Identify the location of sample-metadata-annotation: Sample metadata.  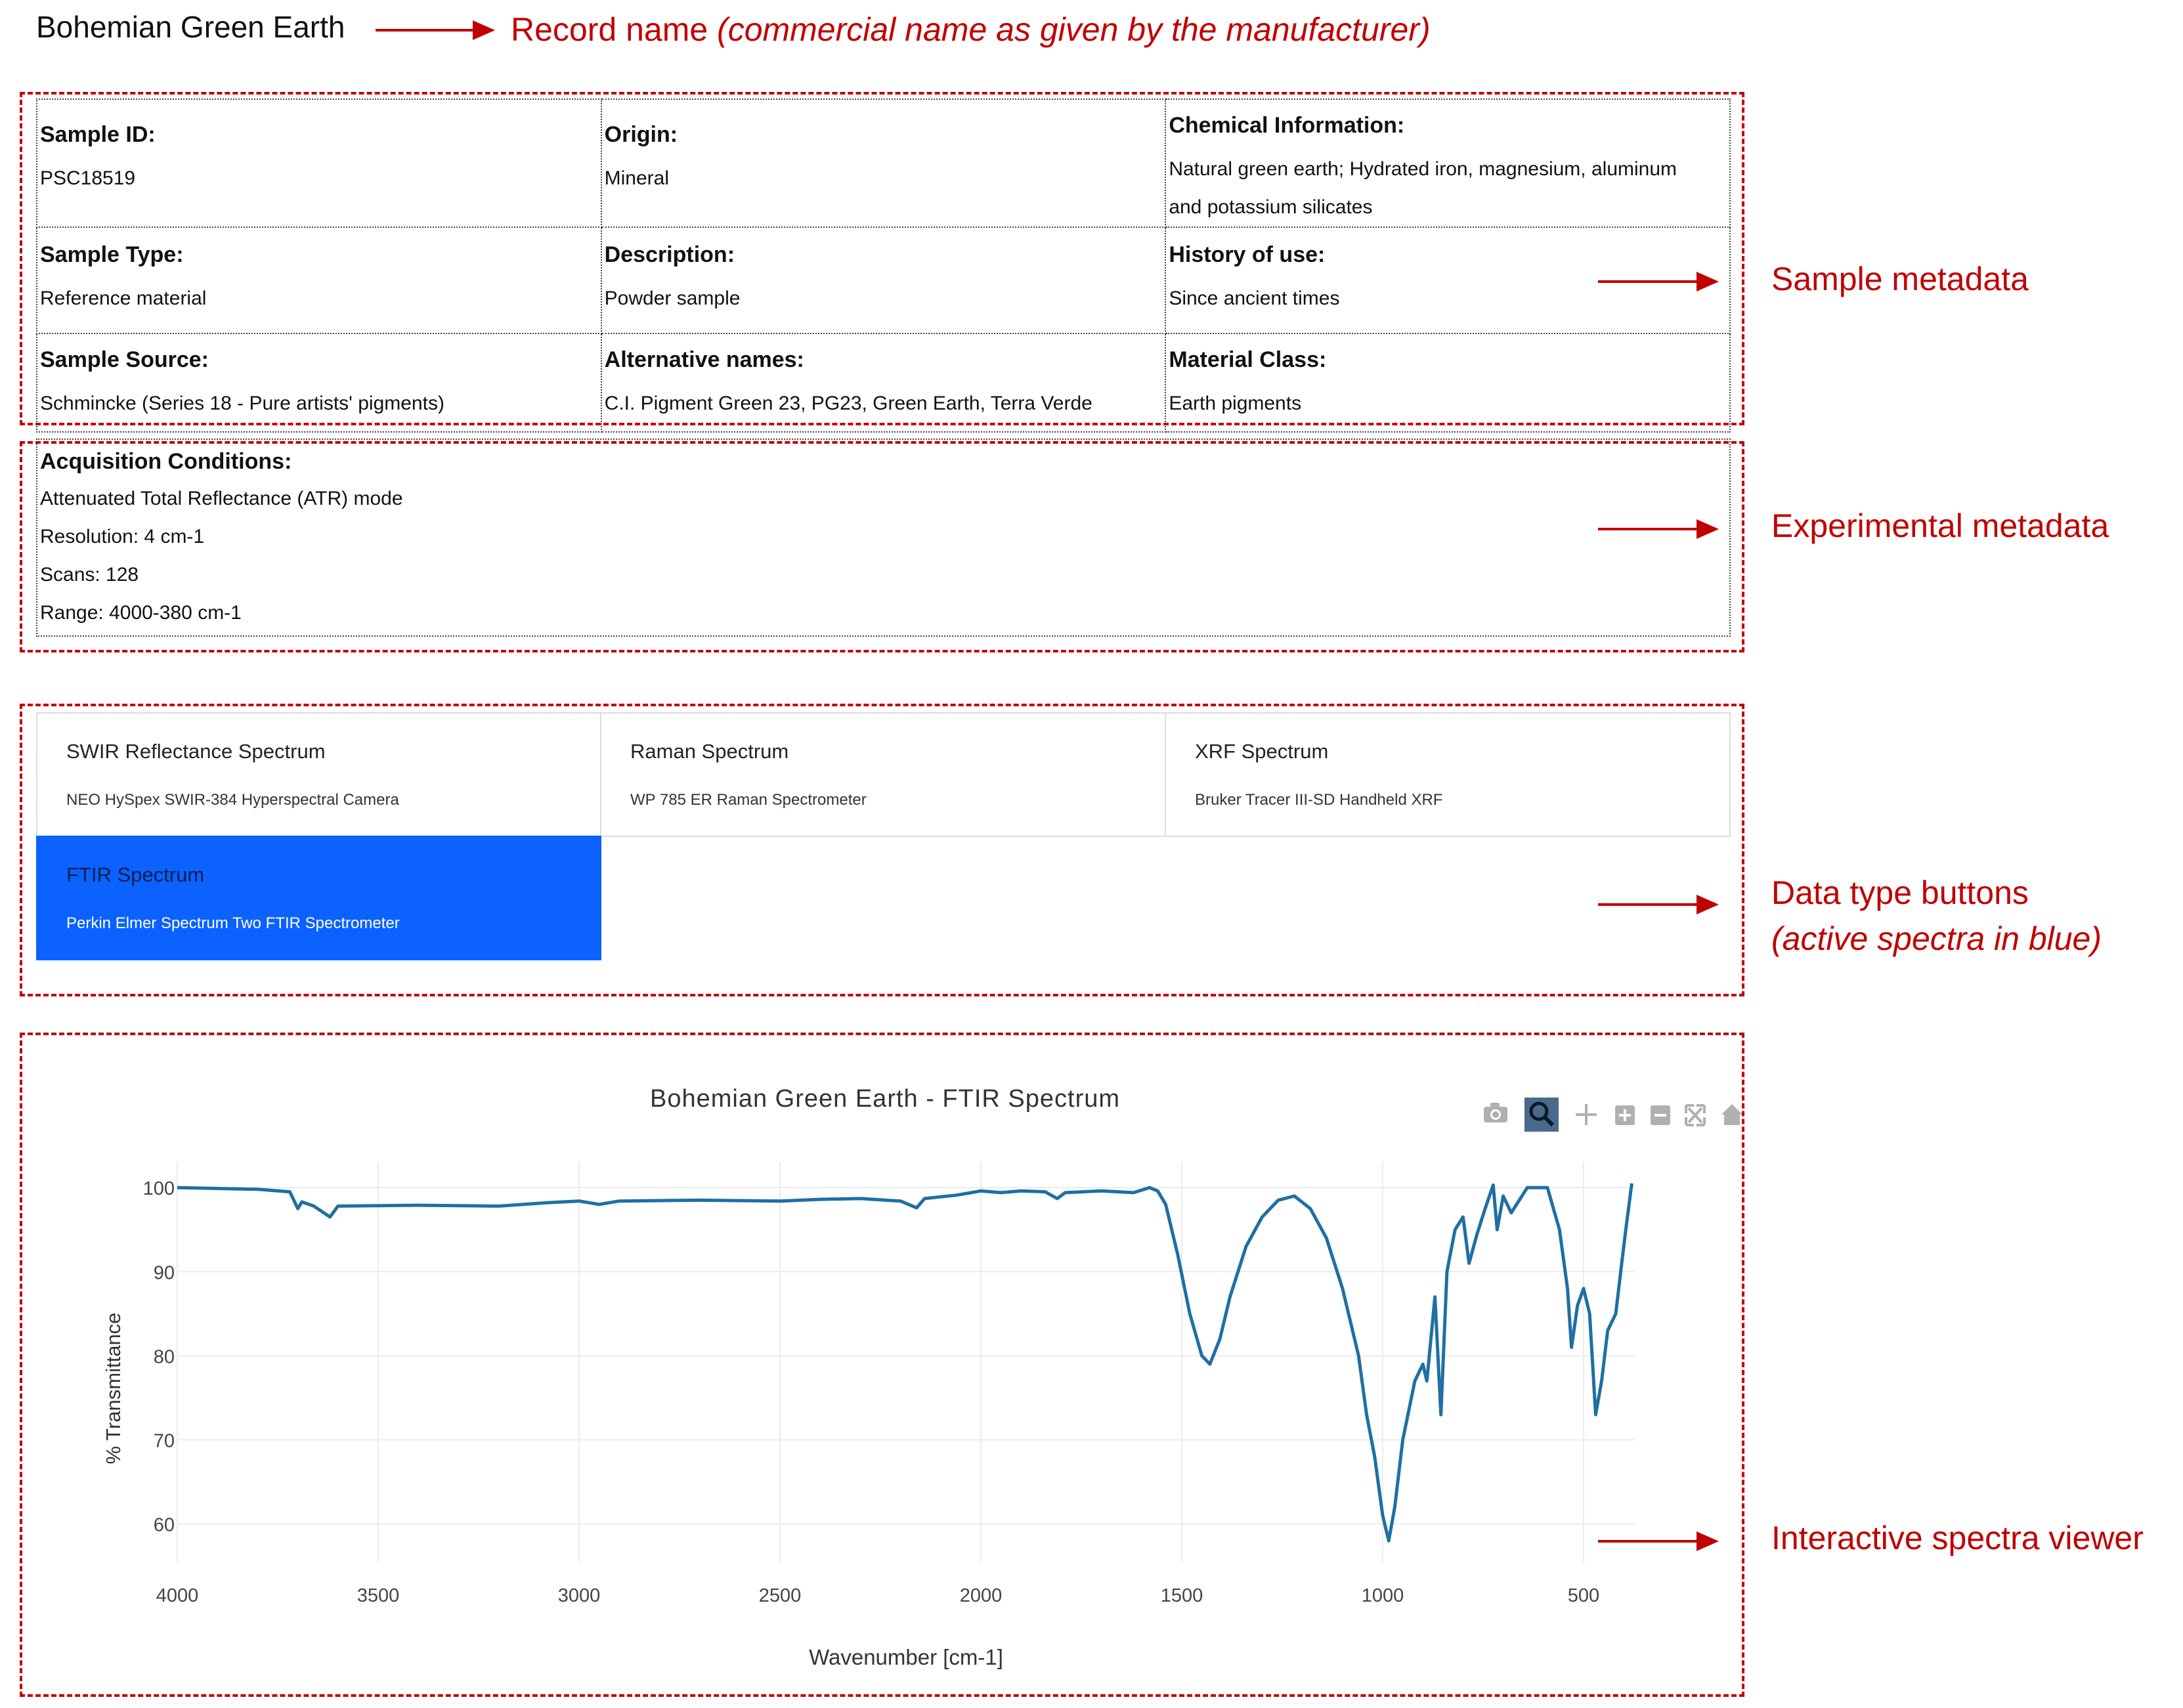
(1900, 279).